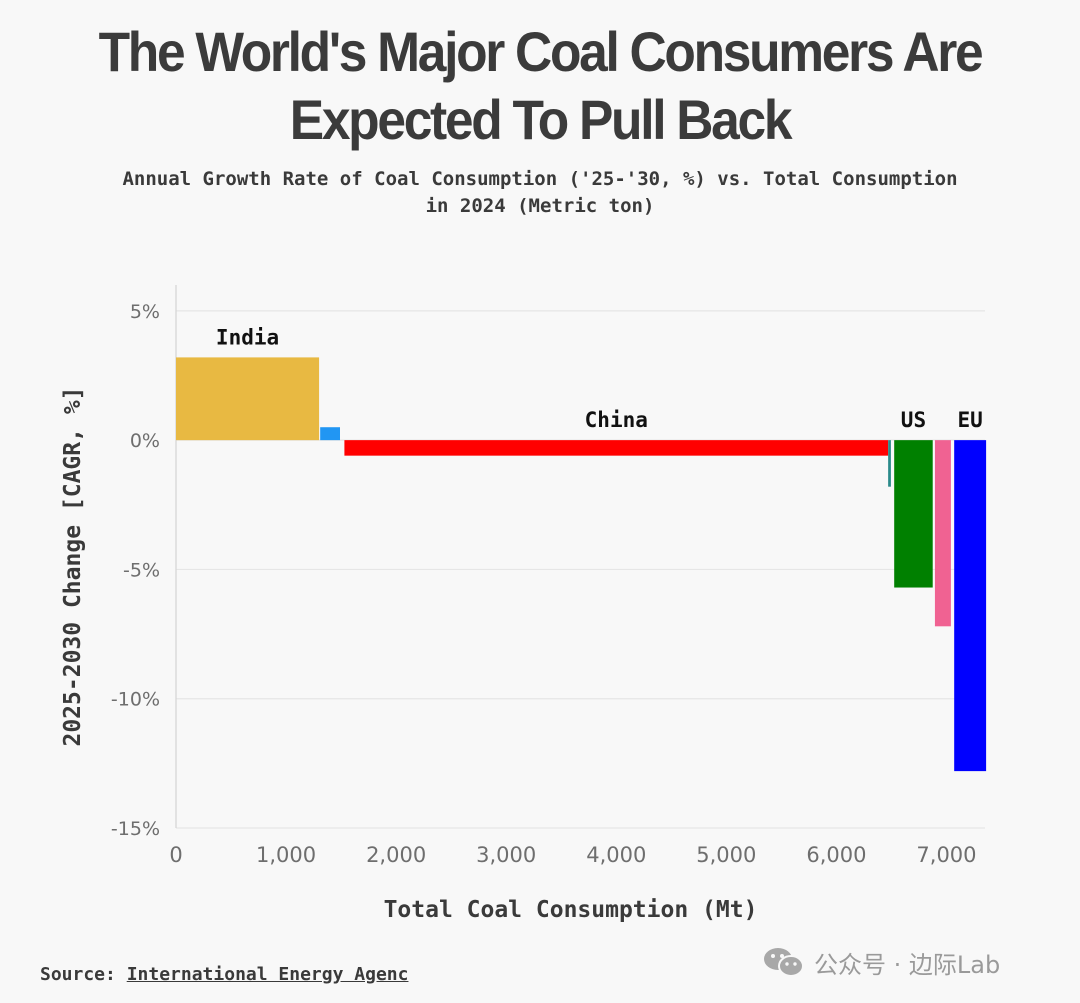 This screenshot has width=1080, height=1003. Describe the element at coordinates (145, 312) in the screenshot. I see `y-tick-label-0: 5%` at that location.